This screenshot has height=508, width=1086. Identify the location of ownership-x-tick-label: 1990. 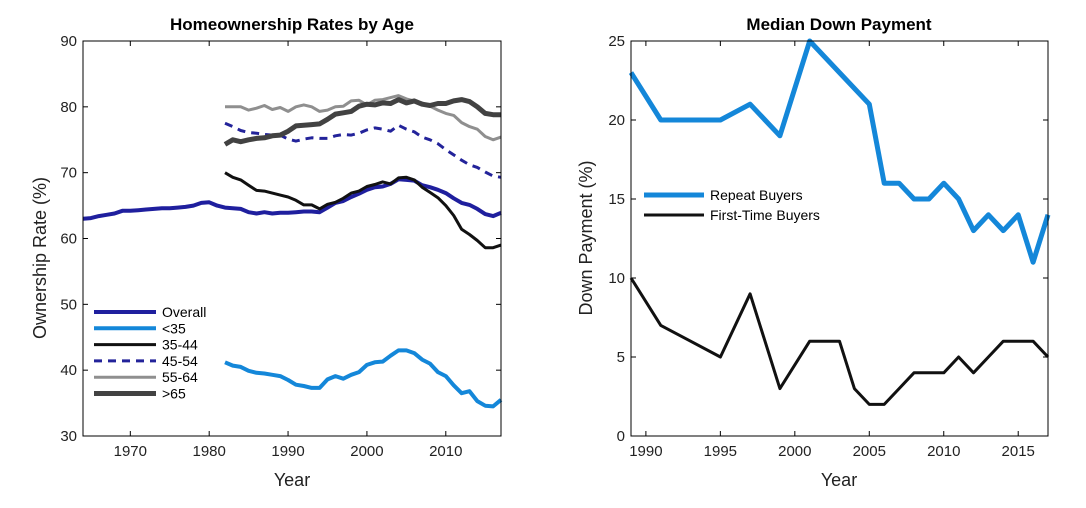
(287, 451).